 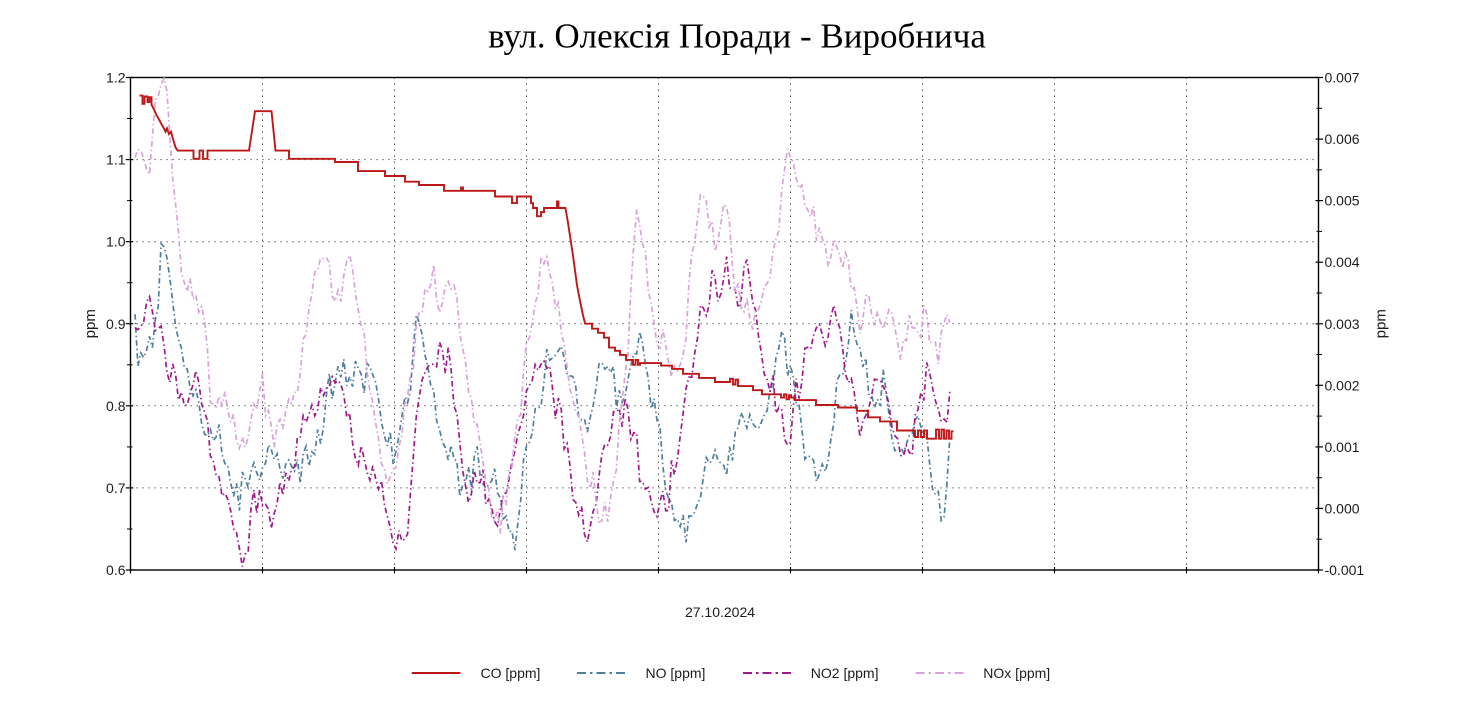 What do you see at coordinates (845, 673) in the screenshot?
I see `svg-text: NO2 [ppm]` at bounding box center [845, 673].